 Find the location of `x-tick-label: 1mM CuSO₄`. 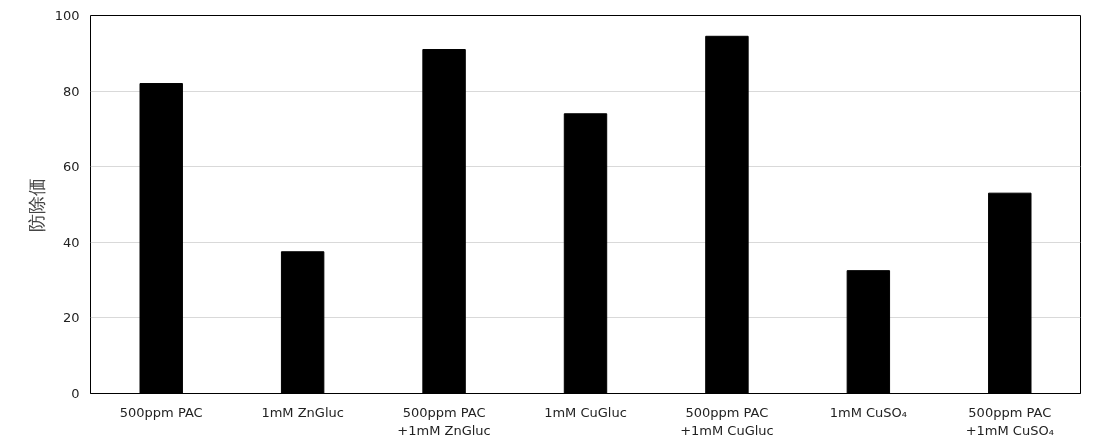

x-tick-label: 1mM CuSO₄ is located at coordinates (868, 412).